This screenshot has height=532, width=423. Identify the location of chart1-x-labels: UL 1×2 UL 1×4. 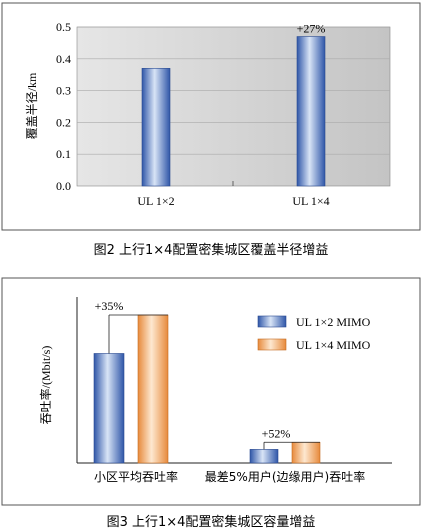
(233, 201).